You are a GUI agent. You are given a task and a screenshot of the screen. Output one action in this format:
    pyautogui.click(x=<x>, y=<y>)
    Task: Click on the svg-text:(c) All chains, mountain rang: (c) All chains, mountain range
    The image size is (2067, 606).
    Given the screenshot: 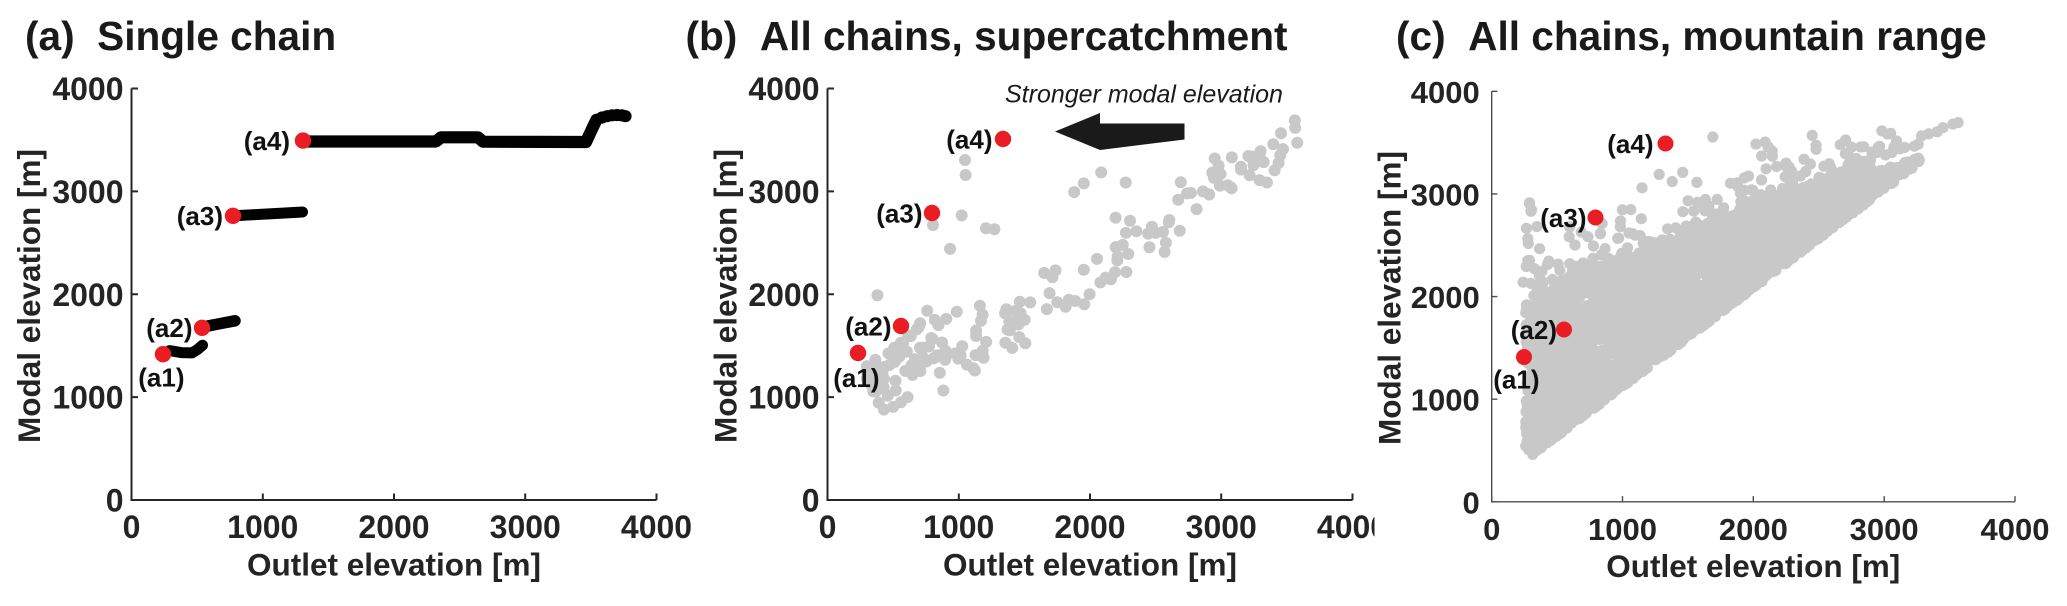 What is the action you would take?
    pyautogui.click(x=1691, y=36)
    